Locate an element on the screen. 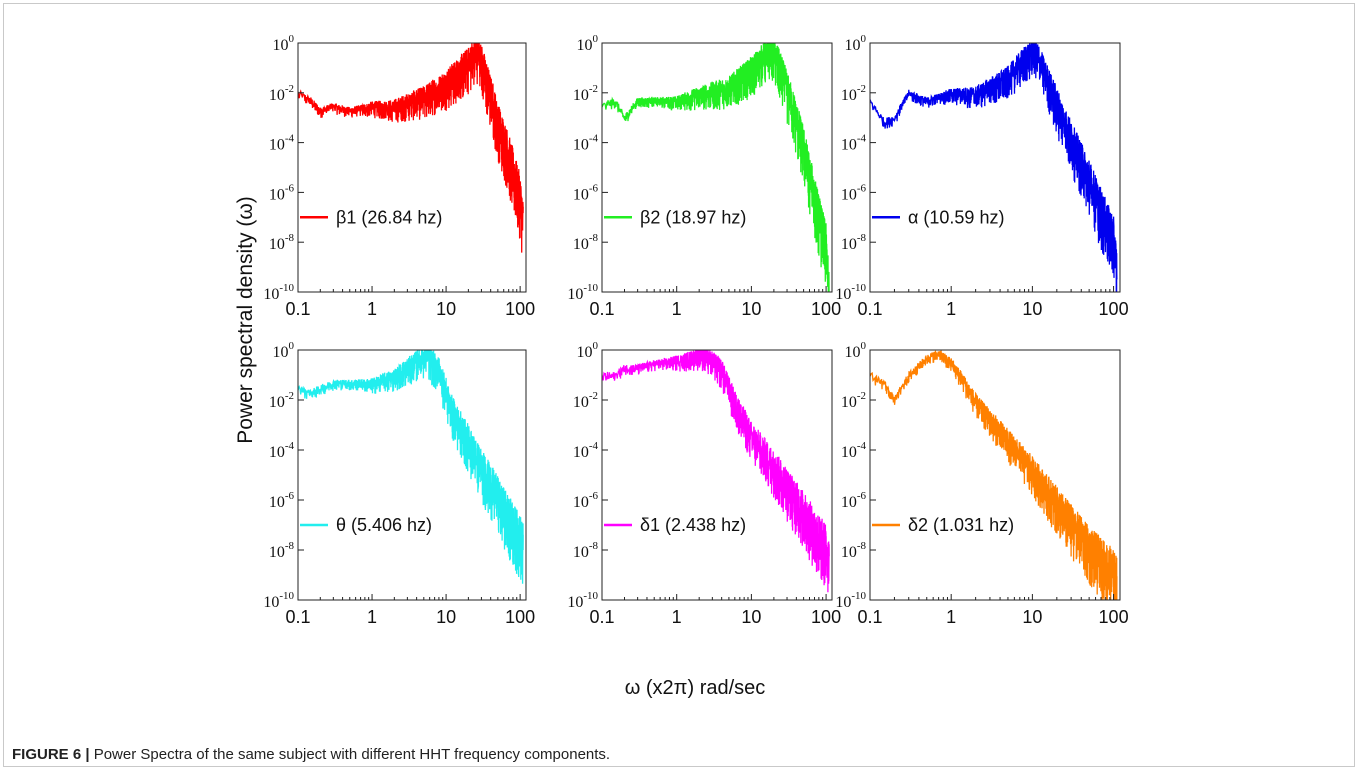  y-axis-label: Power spectral density (ω) is located at coordinates (245, 319).